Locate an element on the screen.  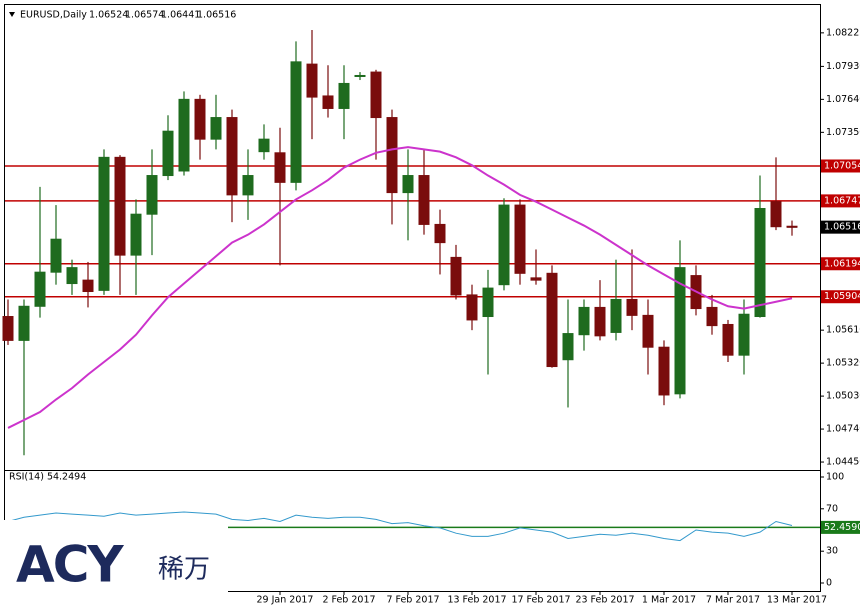
header-close: 1.06516 is located at coordinates (216, 15).